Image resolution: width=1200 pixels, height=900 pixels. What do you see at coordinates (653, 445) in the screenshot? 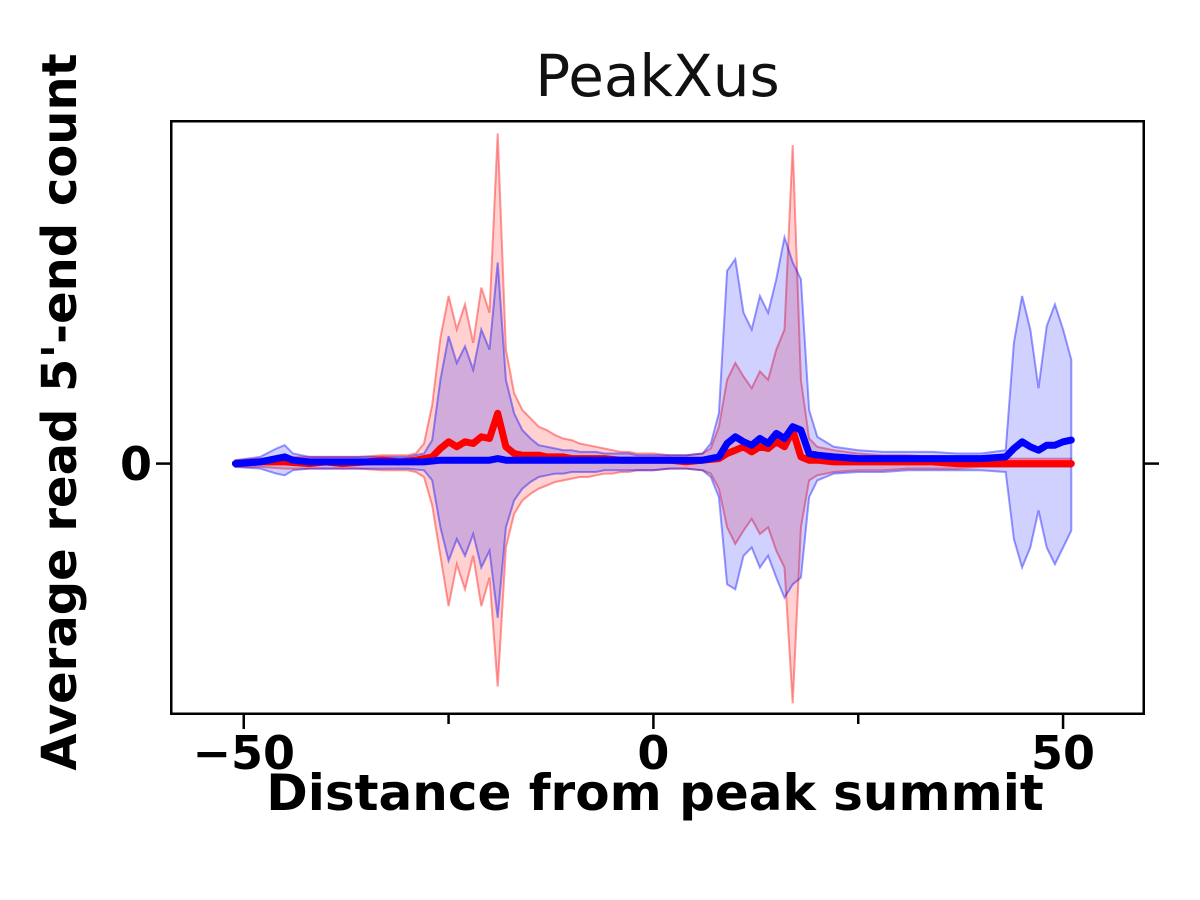
I see `line-blue-signal` at bounding box center [653, 445].